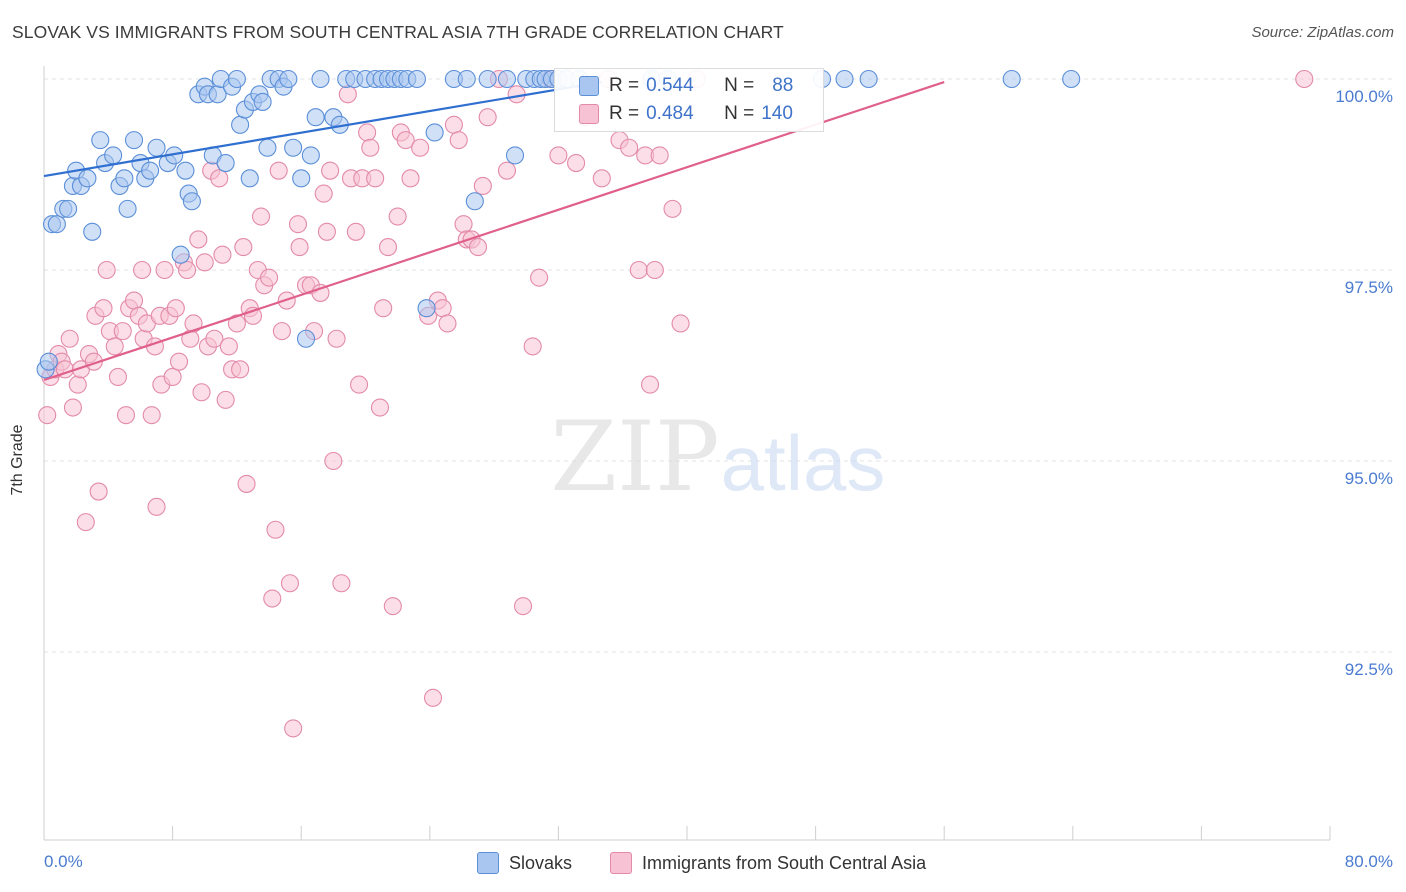  What do you see at coordinates (783, 85) in the screenshot?
I see `legend-n-value: 88` at bounding box center [783, 85].